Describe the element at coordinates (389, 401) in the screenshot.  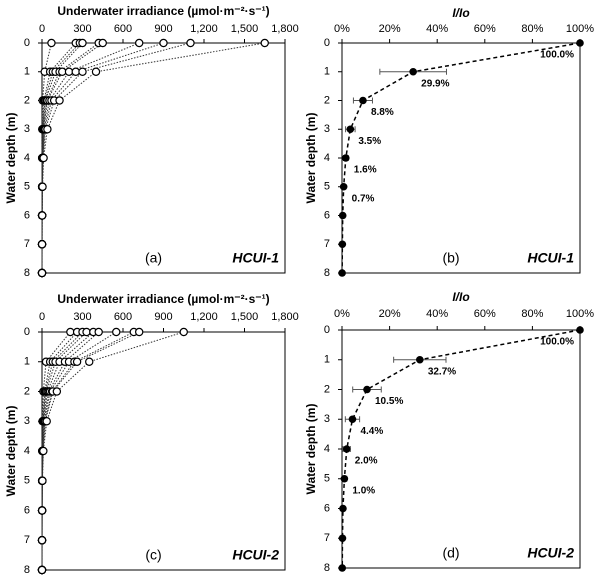
I see `value-label: 10.5%` at that location.